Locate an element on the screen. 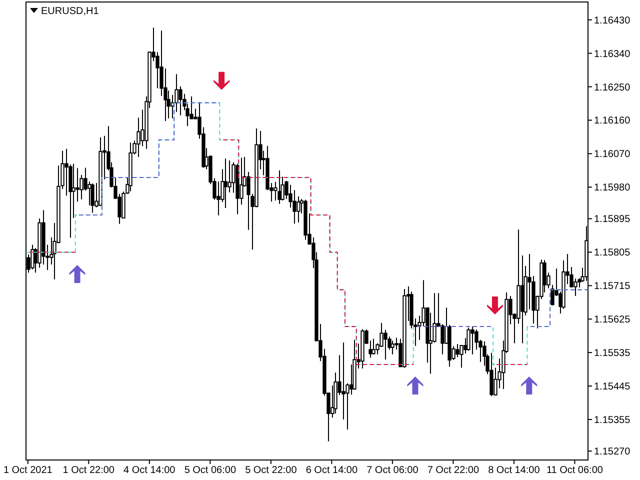  y-tick-label: 1.16070 is located at coordinates (612, 154).